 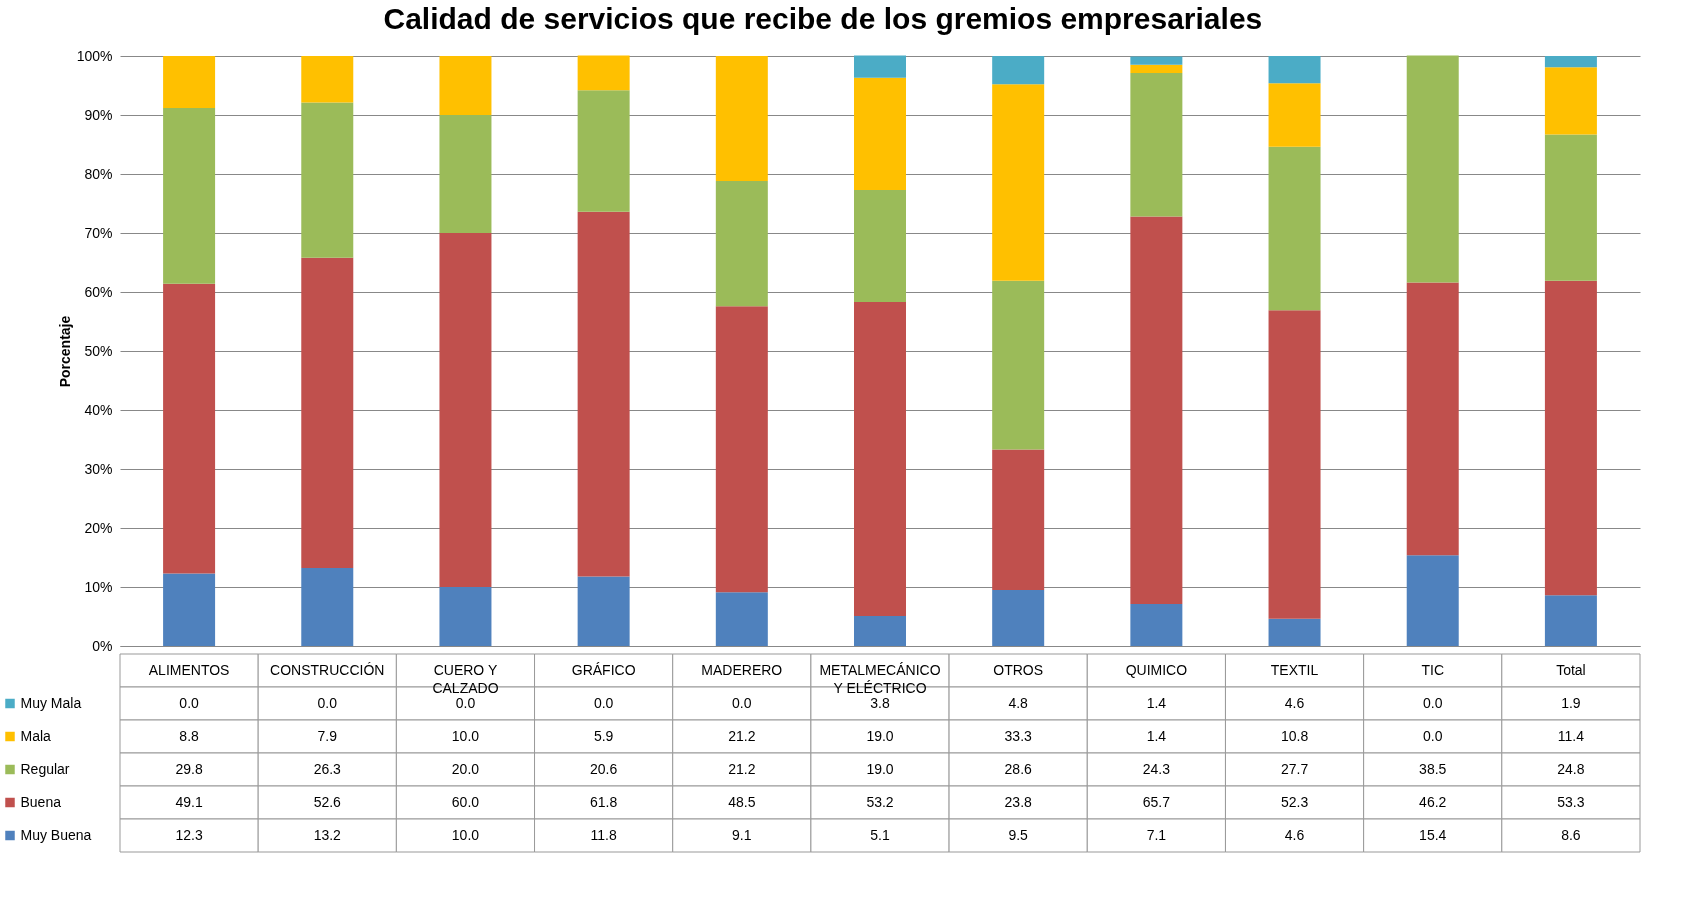 I want to click on data-label: 65.7, so click(x=1156, y=801).